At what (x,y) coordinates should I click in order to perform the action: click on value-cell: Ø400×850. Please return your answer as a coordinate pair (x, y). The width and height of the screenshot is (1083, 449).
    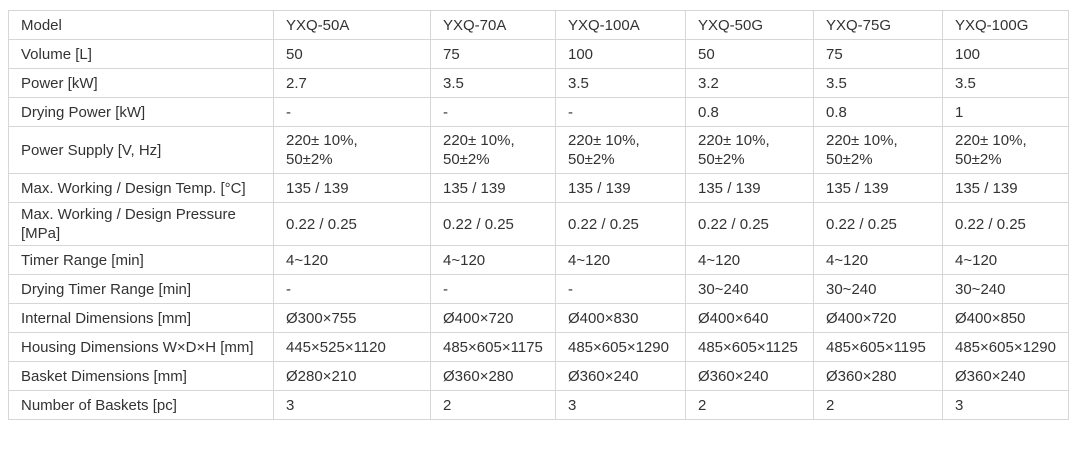
    Looking at the image, I should click on (1005, 318).